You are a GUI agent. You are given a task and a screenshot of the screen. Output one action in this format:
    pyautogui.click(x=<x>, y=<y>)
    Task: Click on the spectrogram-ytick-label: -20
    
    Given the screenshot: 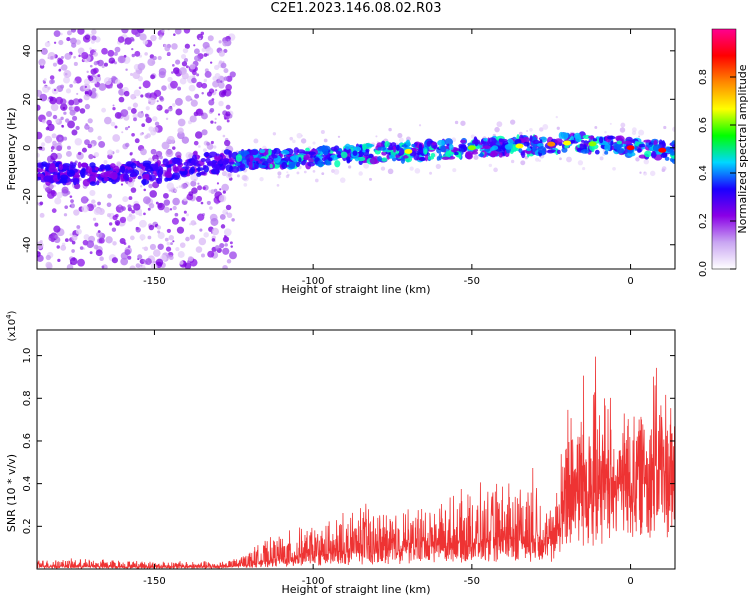 What is the action you would take?
    pyautogui.click(x=27, y=196)
    